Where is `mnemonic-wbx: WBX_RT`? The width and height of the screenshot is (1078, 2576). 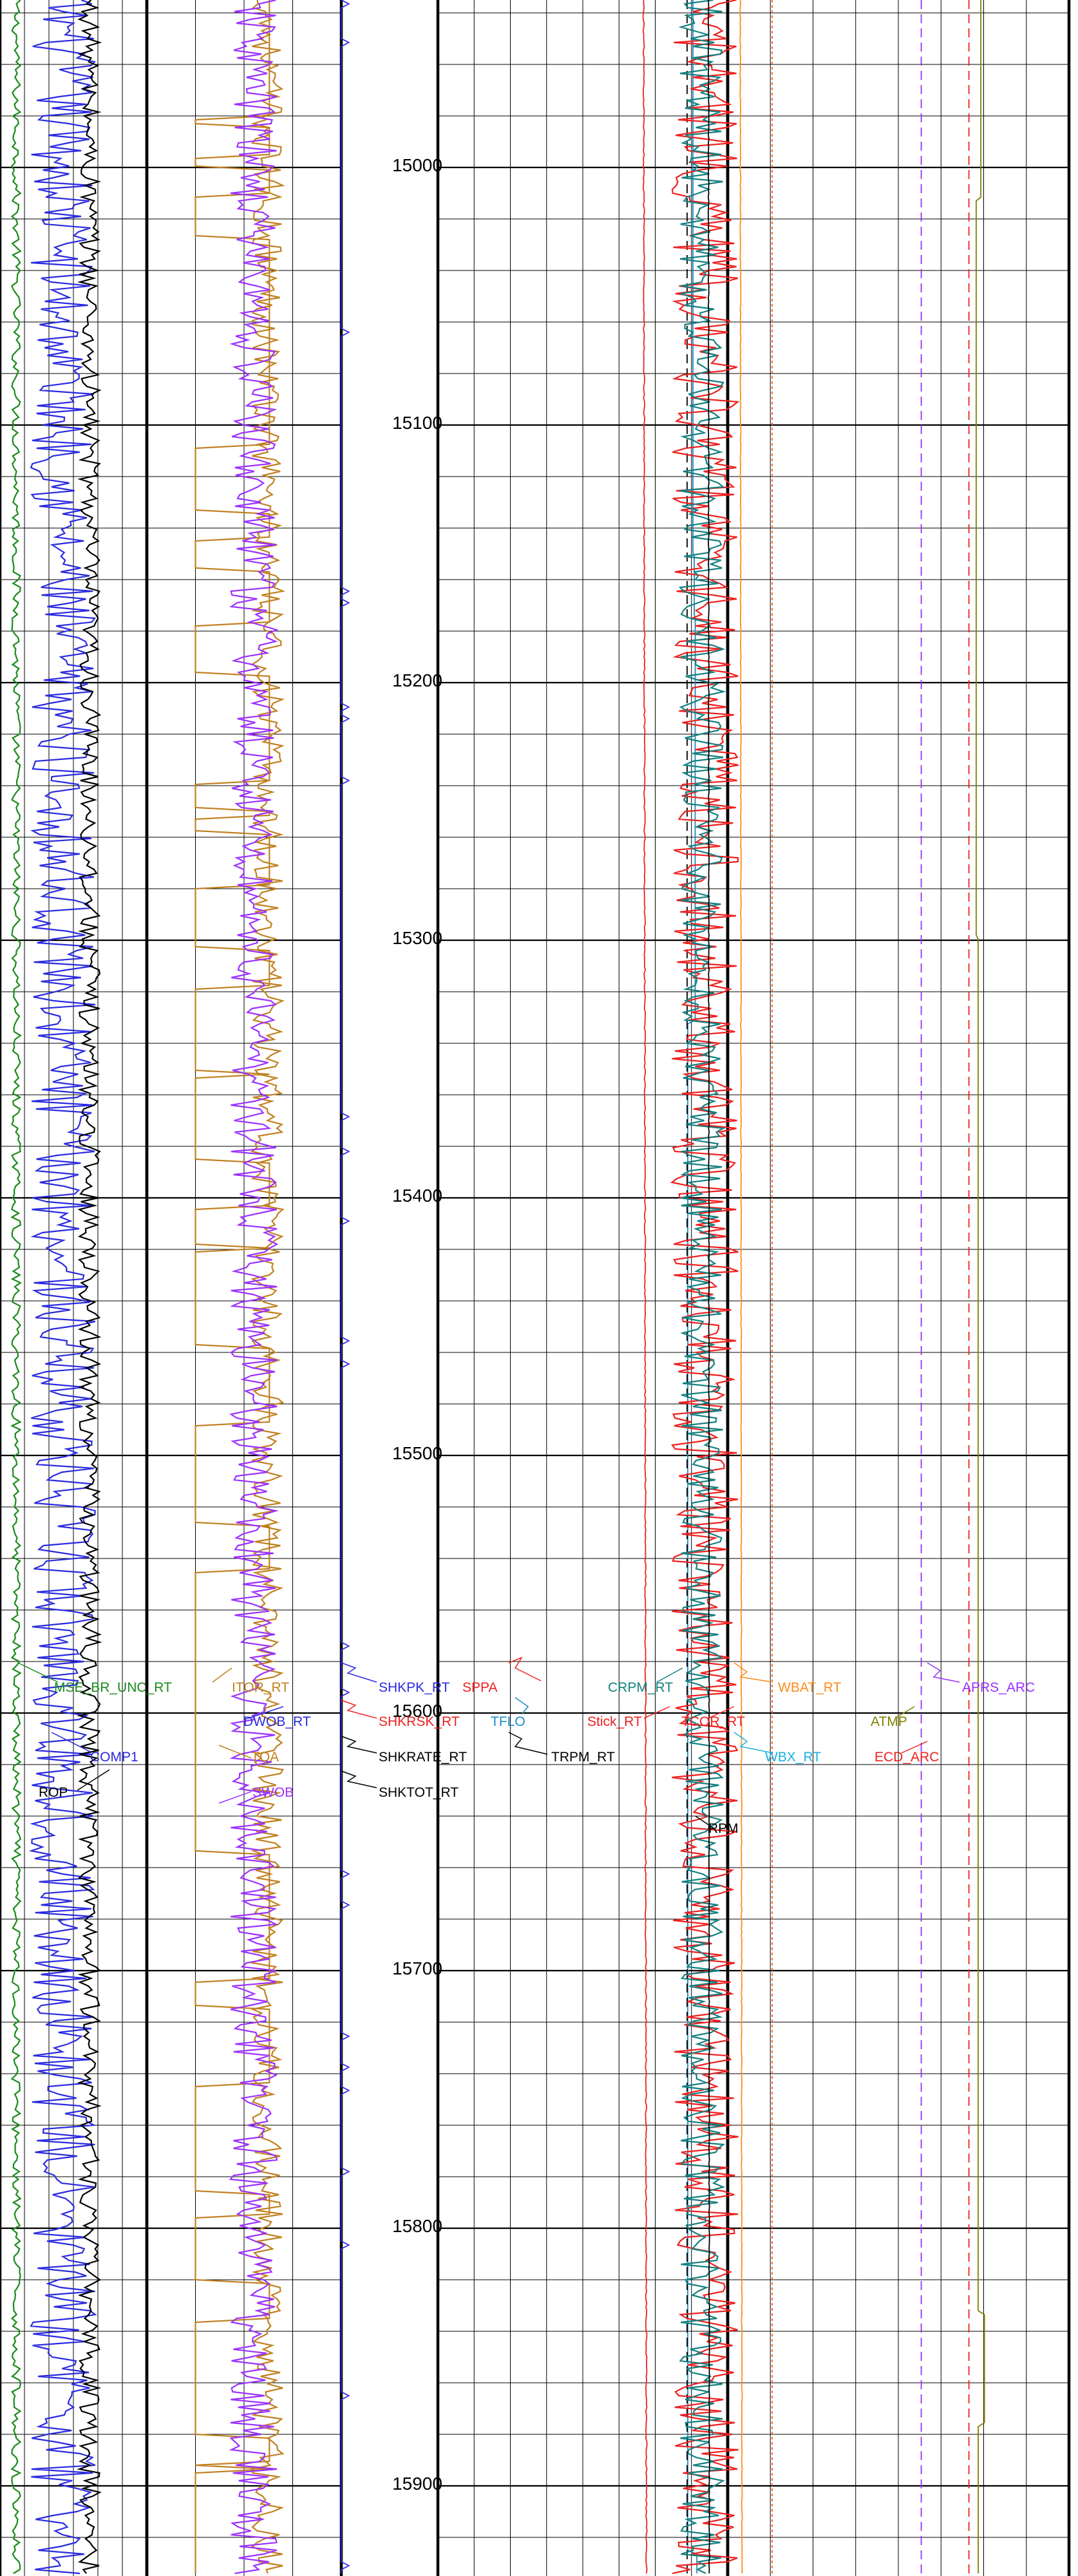 mnemonic-wbx: WBX_RT is located at coordinates (777, 1748).